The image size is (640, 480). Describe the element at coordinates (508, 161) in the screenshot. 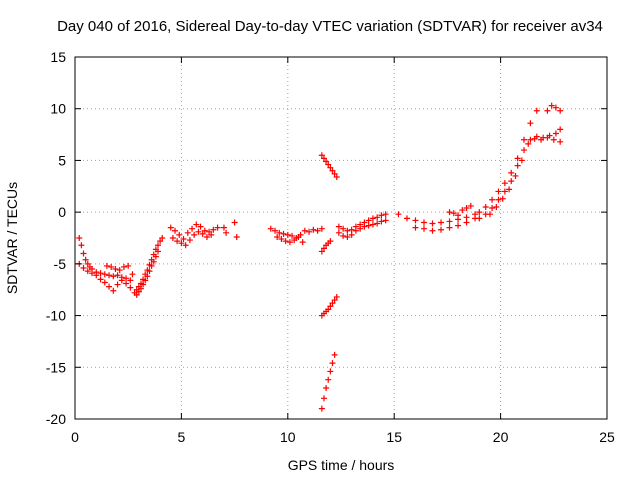

I see `series-rise-a` at that location.